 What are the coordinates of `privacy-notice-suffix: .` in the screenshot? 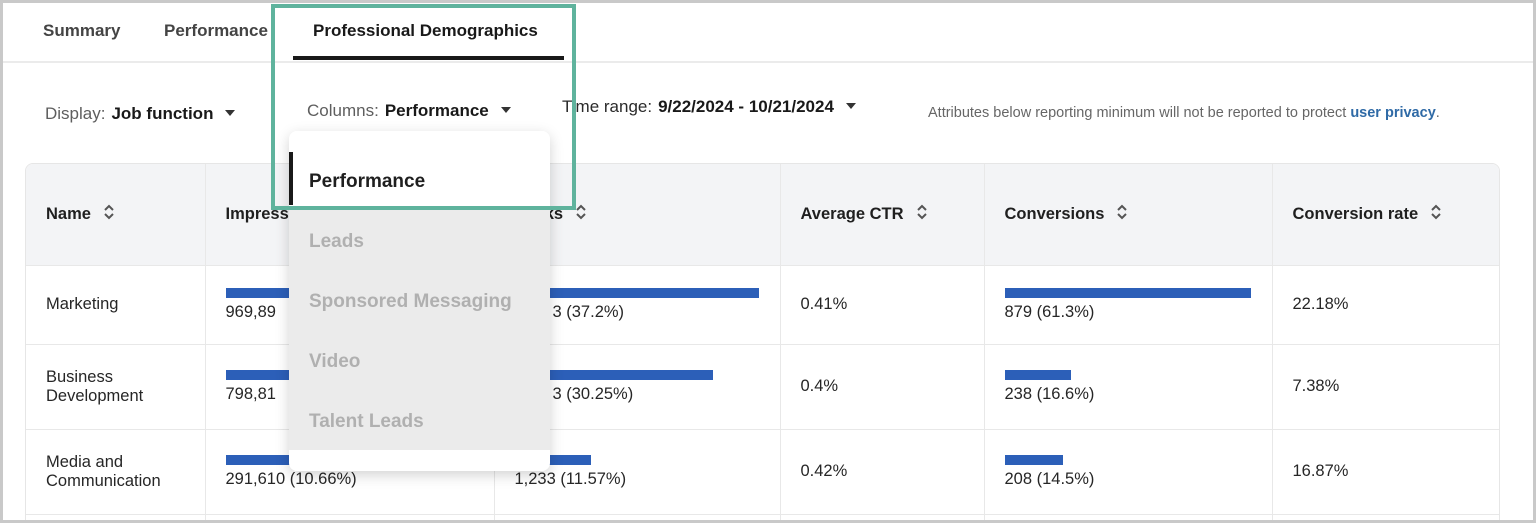 It's located at (1437, 113).